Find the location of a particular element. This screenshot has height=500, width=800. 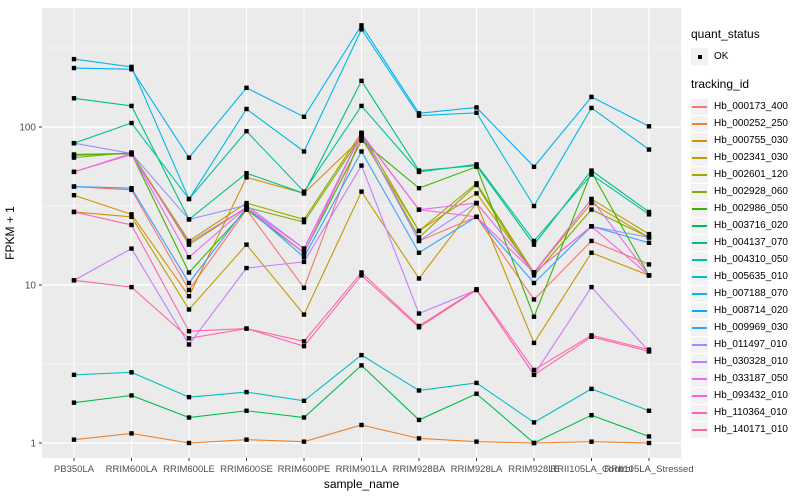

legend-item-label: Hb_110364_010 is located at coordinates (751, 412).